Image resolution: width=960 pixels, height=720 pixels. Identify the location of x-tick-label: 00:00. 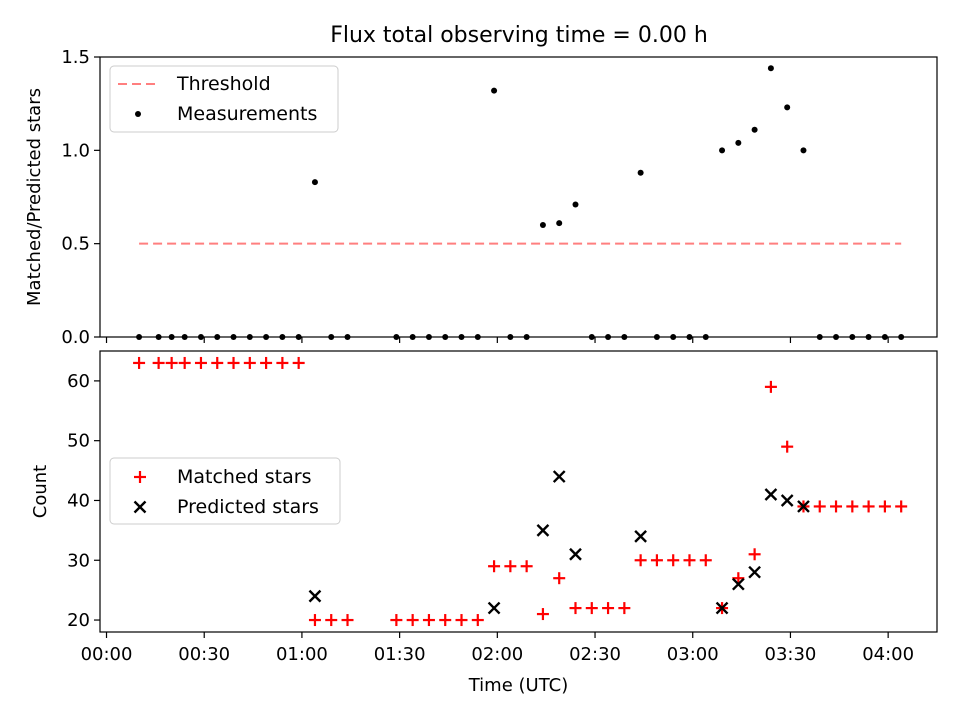
(107, 654).